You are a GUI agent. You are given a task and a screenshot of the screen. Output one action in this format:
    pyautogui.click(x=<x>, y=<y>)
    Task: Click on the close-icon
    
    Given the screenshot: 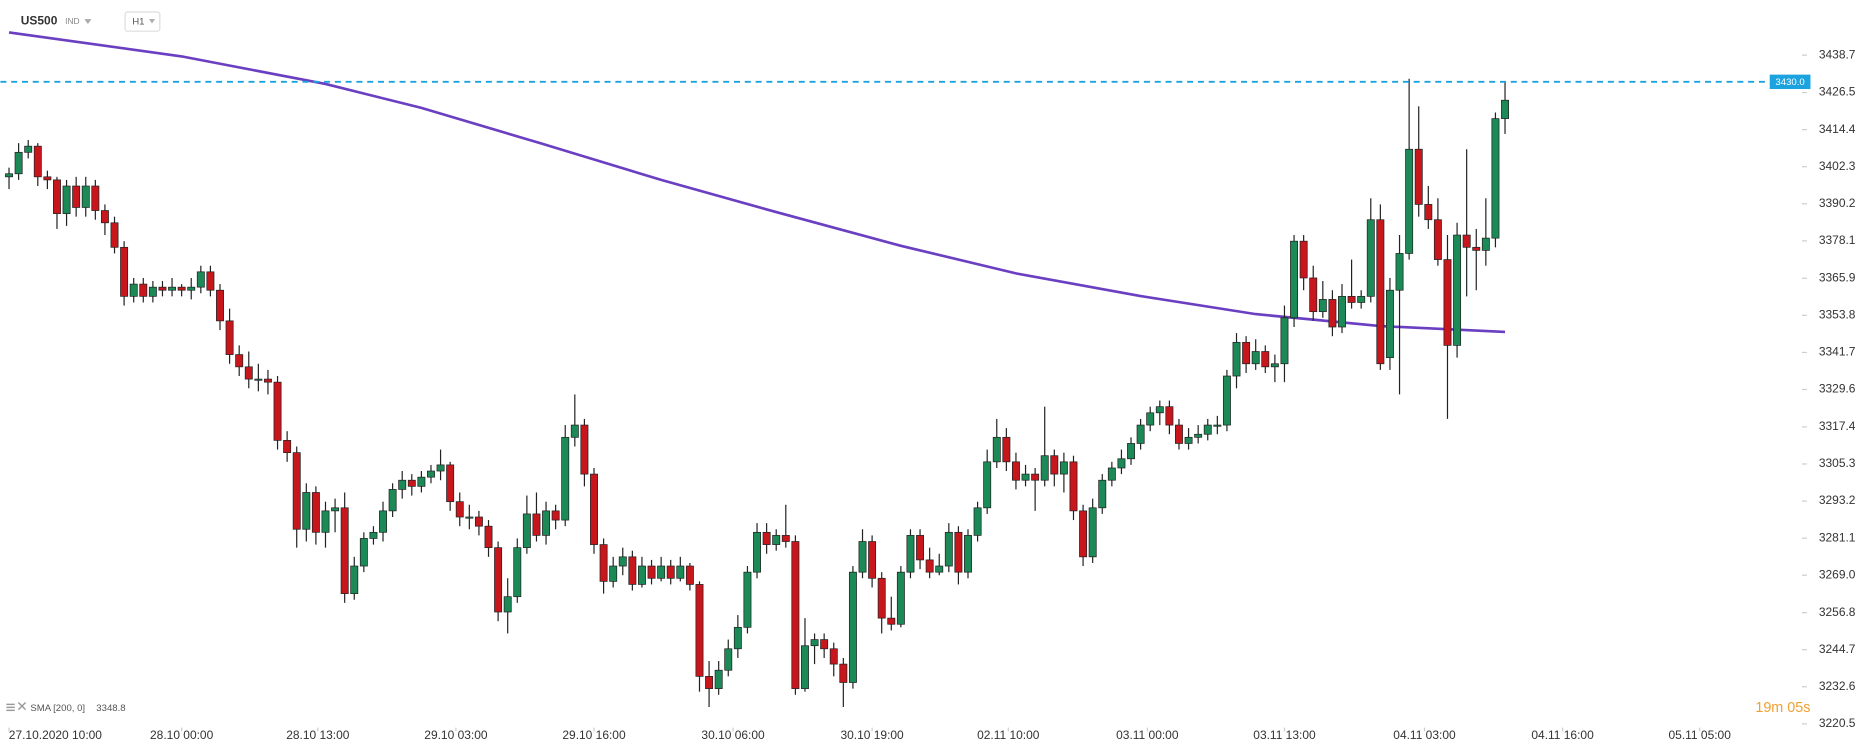 What is the action you would take?
    pyautogui.click(x=22, y=706)
    